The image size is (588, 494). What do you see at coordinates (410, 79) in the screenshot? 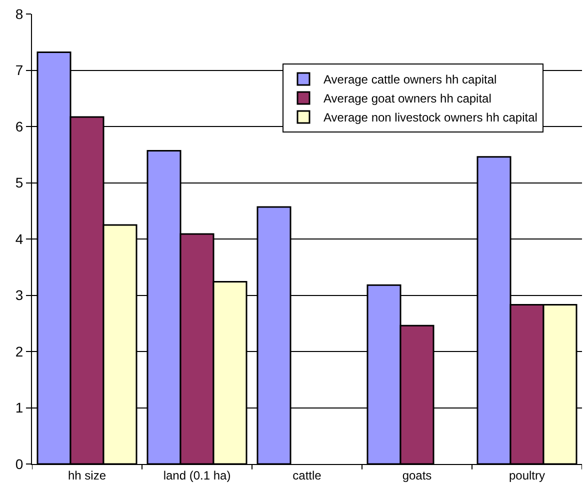
I see `legend-label: Average cattle owners hh capital` at bounding box center [410, 79].